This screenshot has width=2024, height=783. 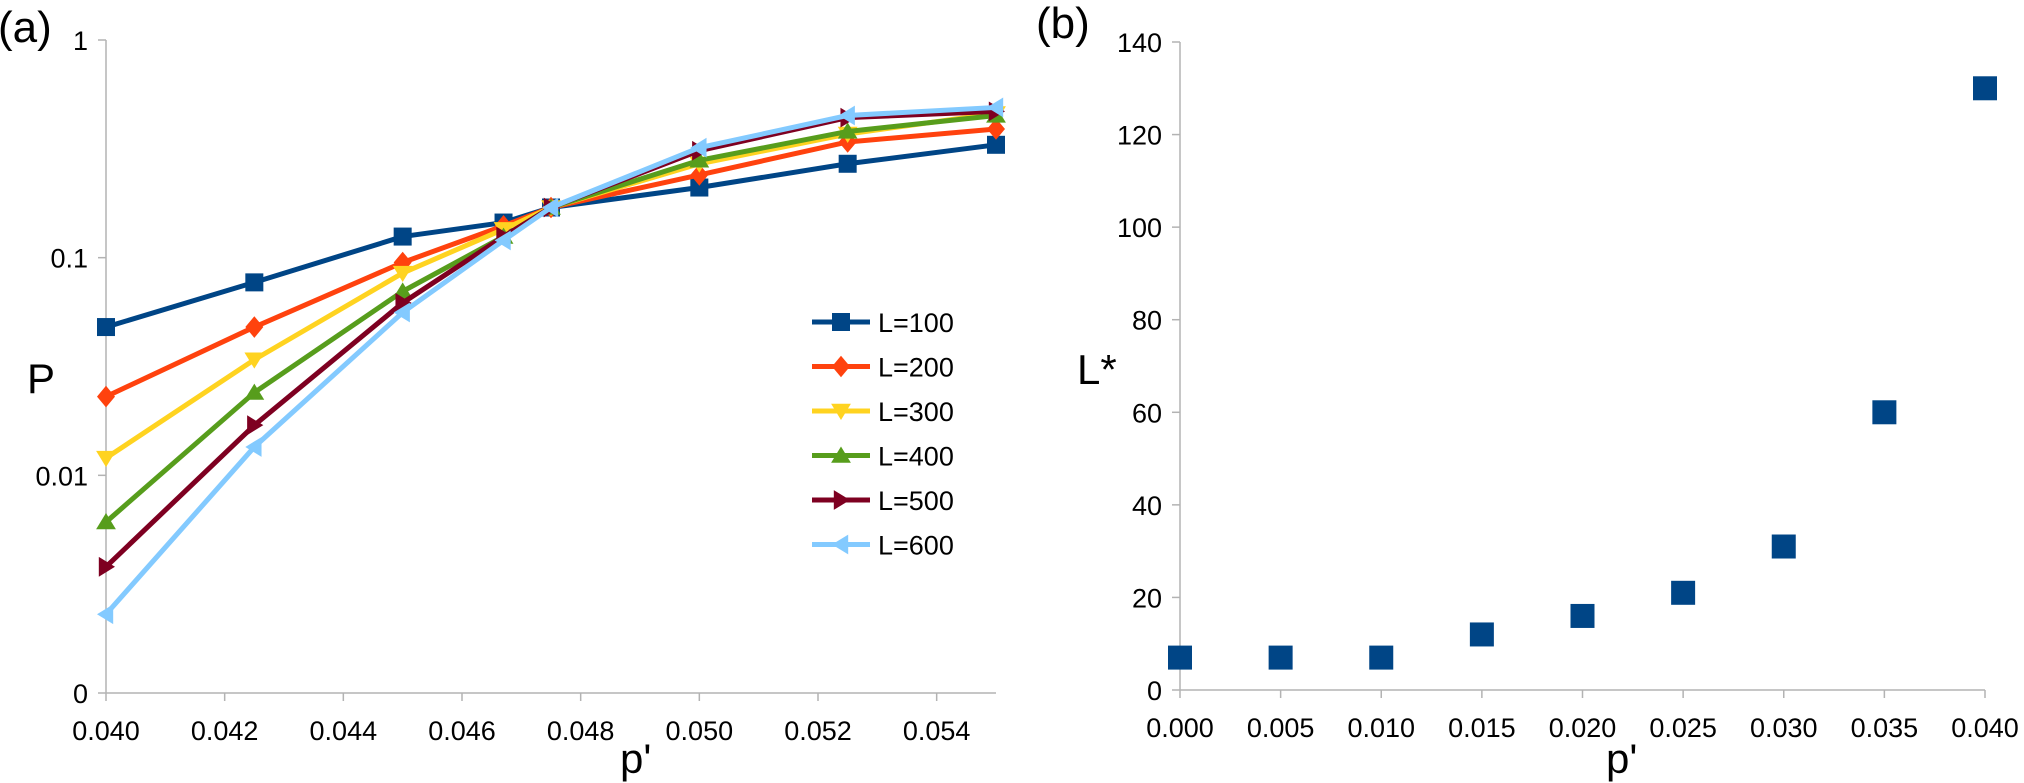 I want to click on legend-item: L=100, so click(x=883, y=323).